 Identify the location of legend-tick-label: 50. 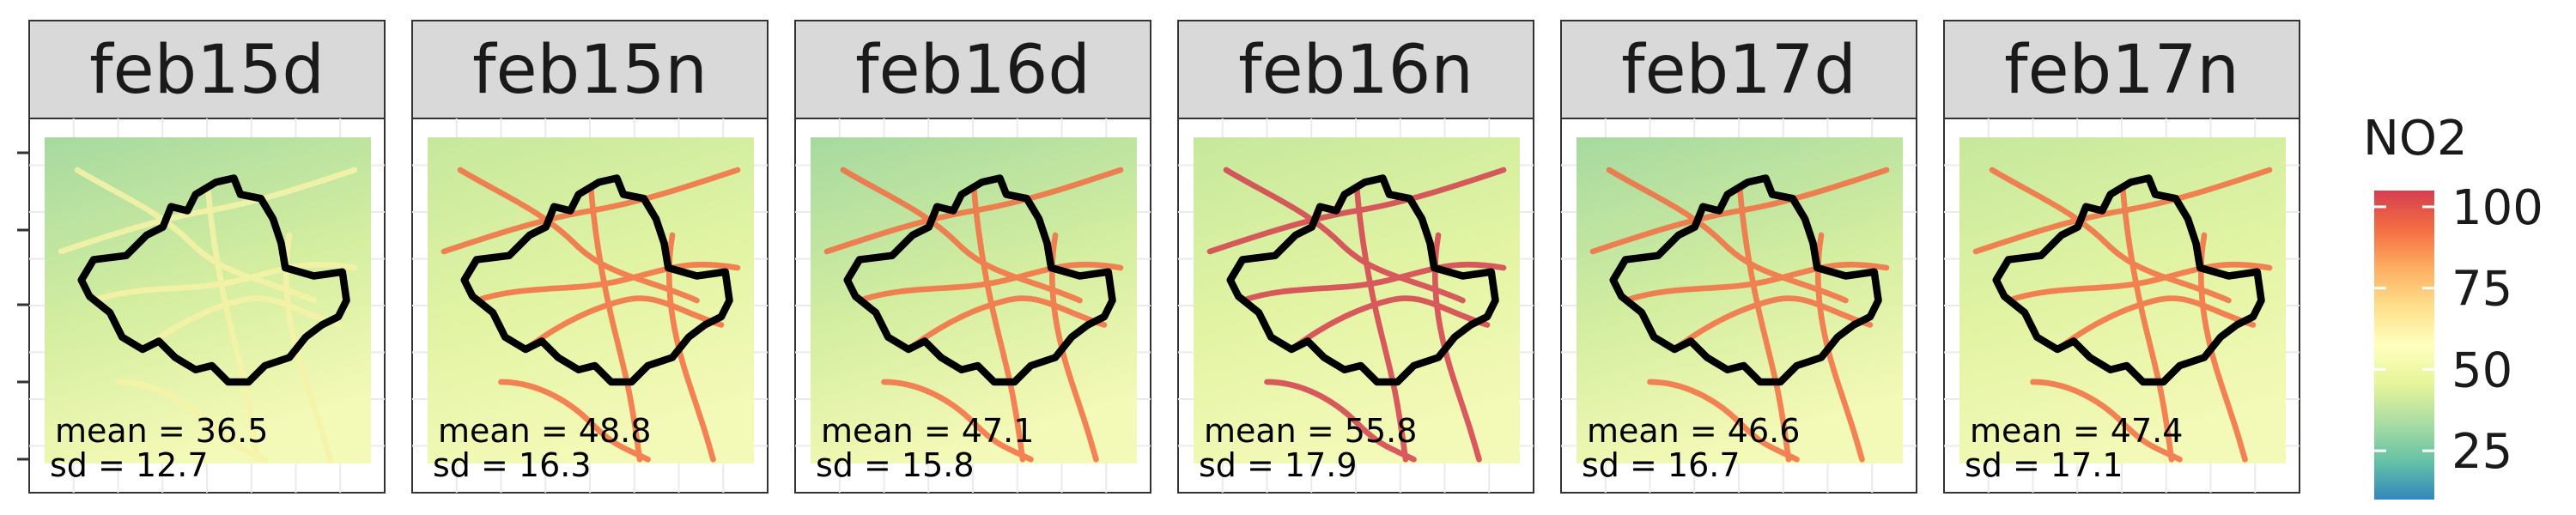
(2481, 370).